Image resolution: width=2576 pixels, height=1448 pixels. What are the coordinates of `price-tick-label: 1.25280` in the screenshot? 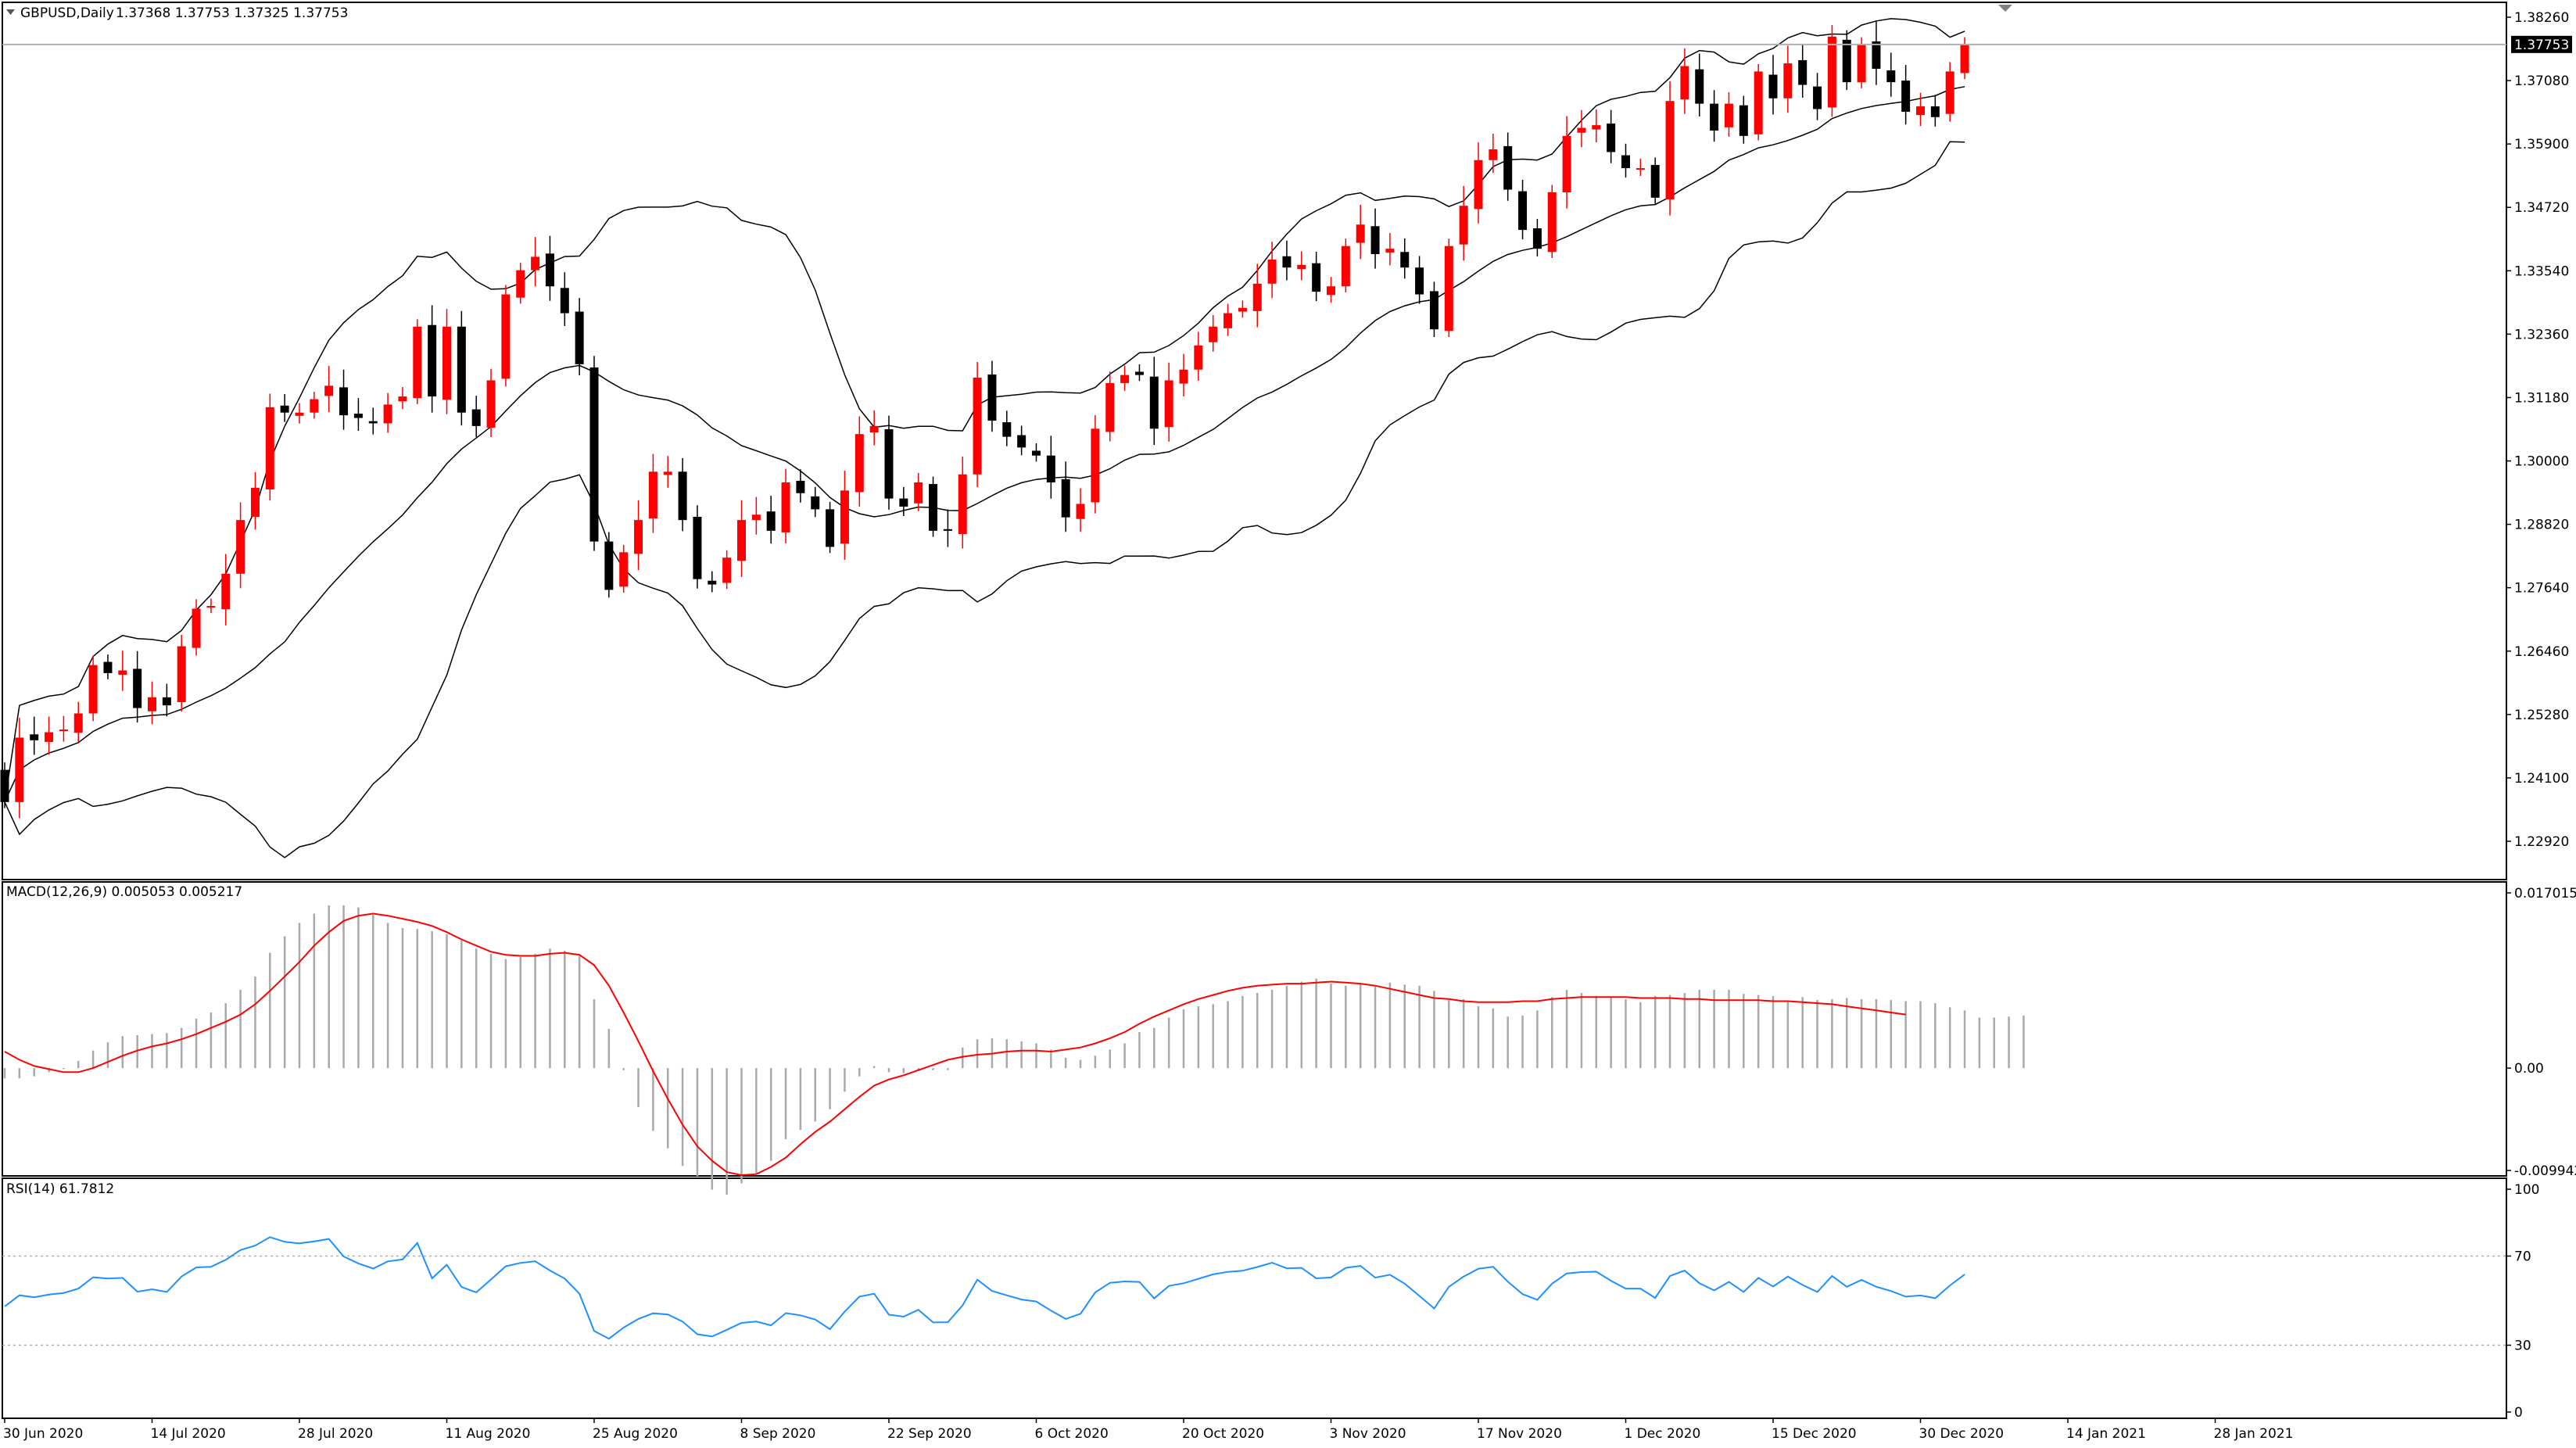 It's located at (2541, 715).